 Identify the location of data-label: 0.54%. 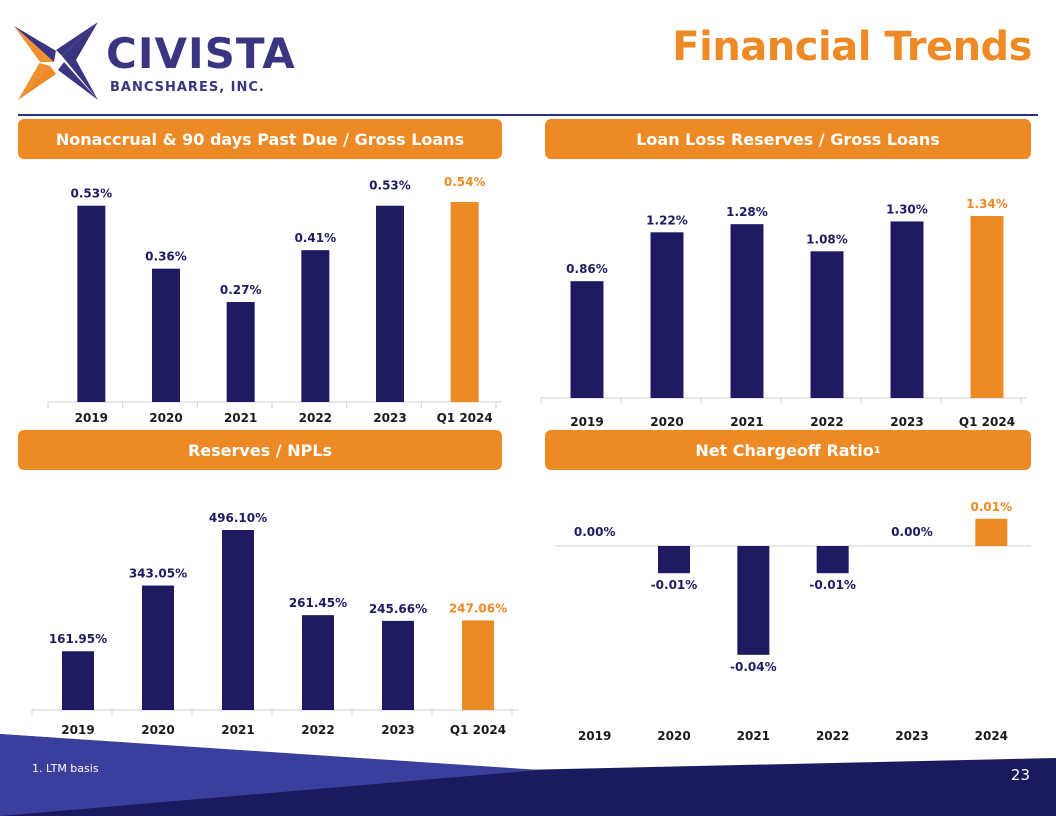
(465, 182).